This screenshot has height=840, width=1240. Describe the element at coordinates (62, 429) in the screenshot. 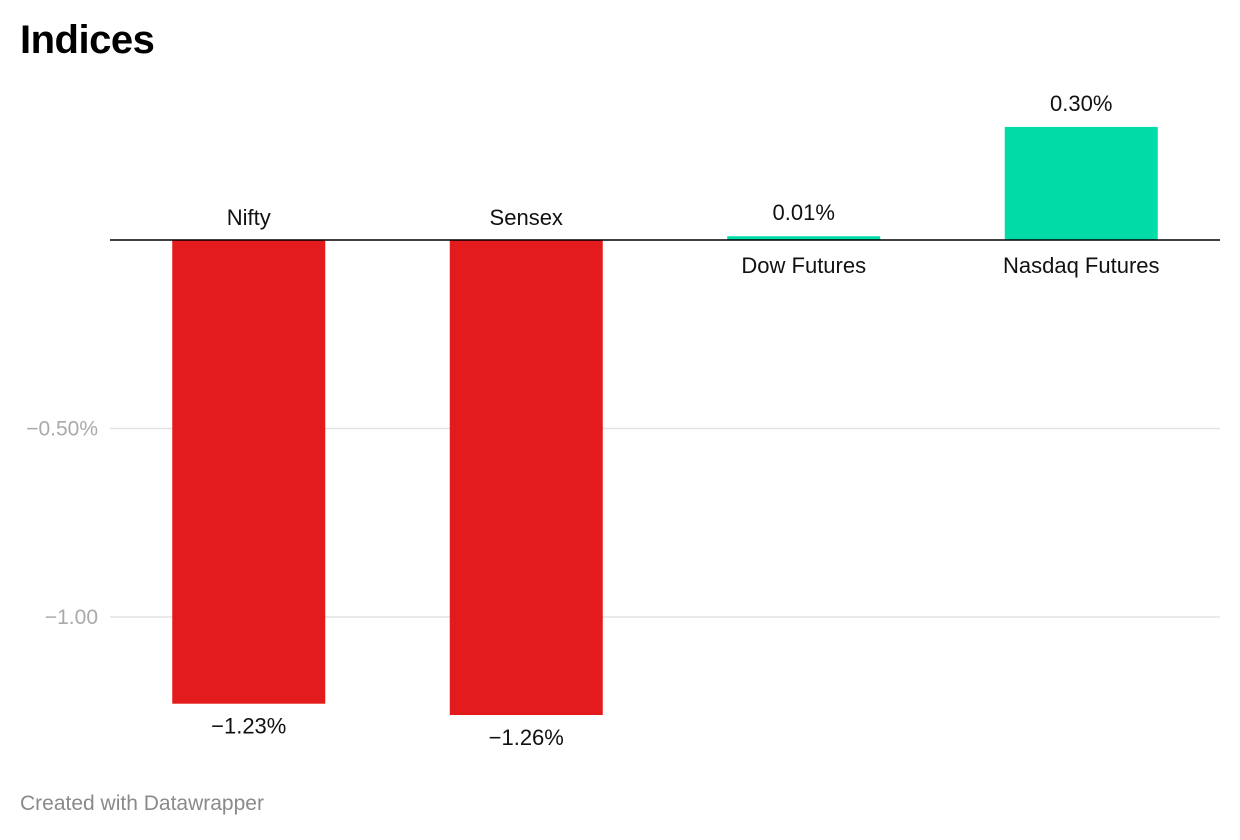

I see `y-tick-label: −0.50%` at that location.